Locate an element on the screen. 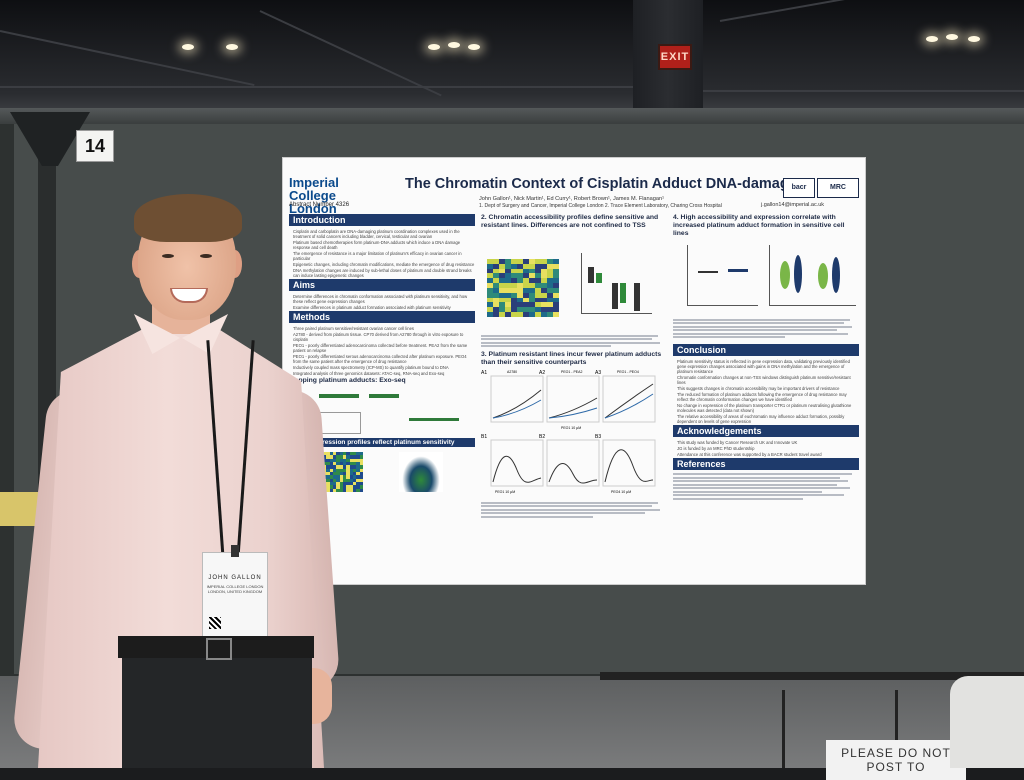 The height and width of the screenshot is (780, 1024). panel-label: A3 is located at coordinates (598, 373).